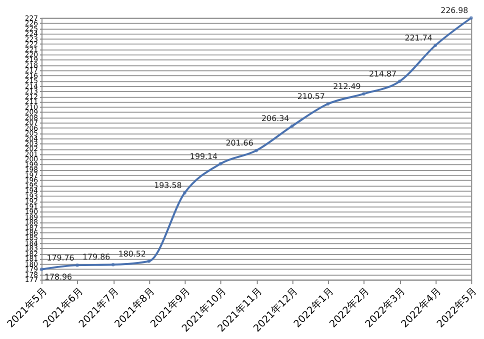 The width and height of the screenshot is (484, 339). I want to click on data-label: 178.96, so click(58, 277).